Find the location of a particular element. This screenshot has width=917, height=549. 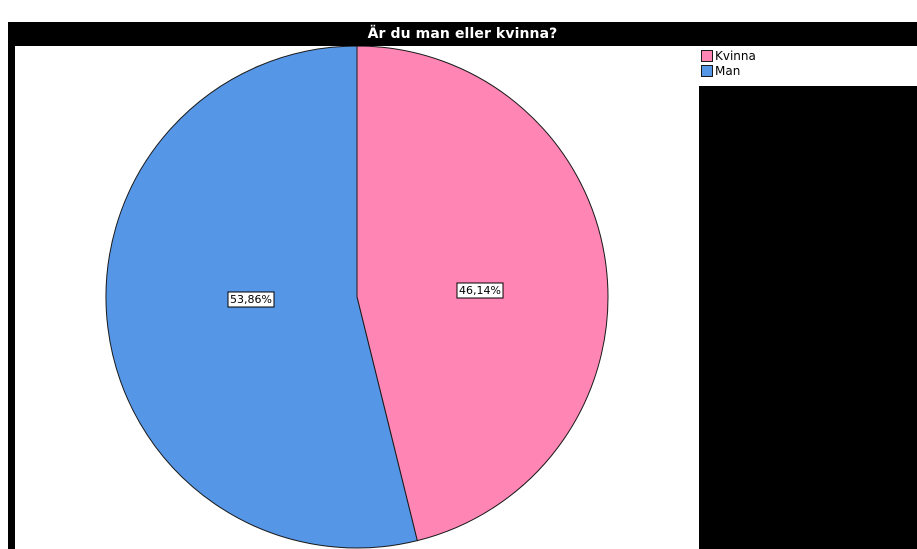

chart-title-bar: Är du man eller kvinna? is located at coordinates (462, 34).